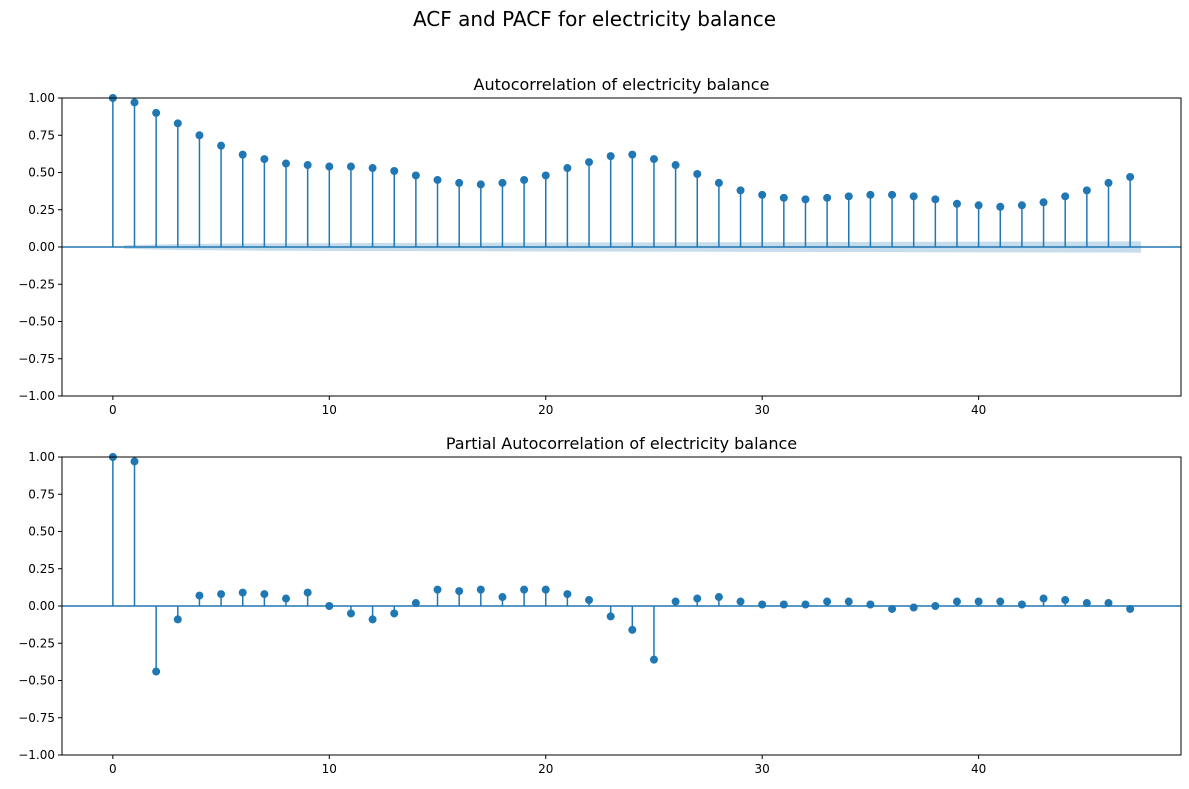 The width and height of the screenshot is (1189, 789). What do you see at coordinates (622, 84) in the screenshot?
I see `acf-title: Autocorrelation of electricity balance` at bounding box center [622, 84].